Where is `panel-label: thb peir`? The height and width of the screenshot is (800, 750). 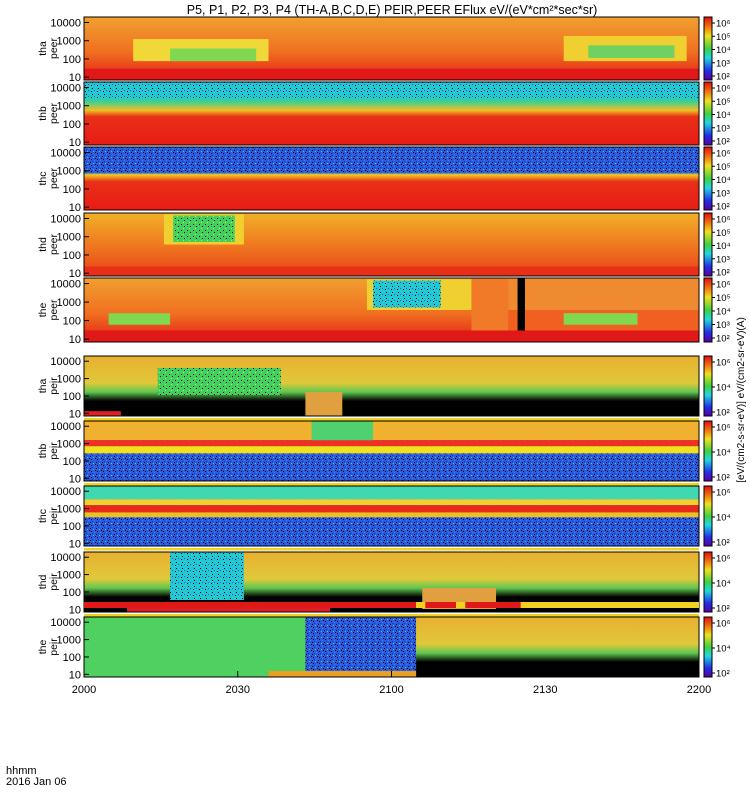
panel-label: thb peir is located at coordinates (48, 451).